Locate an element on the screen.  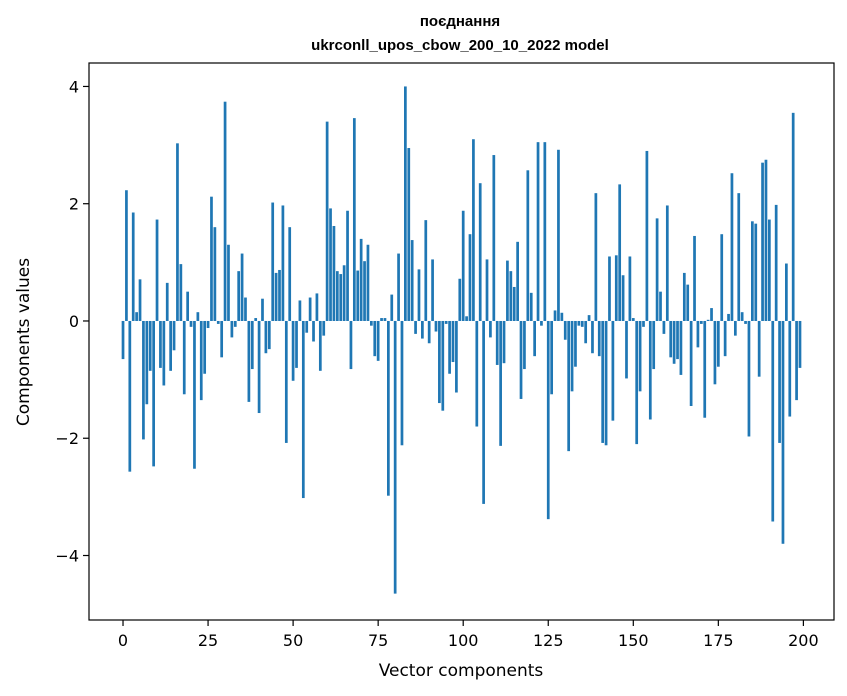
y-axis-label: Components values is located at coordinates (24, 342).